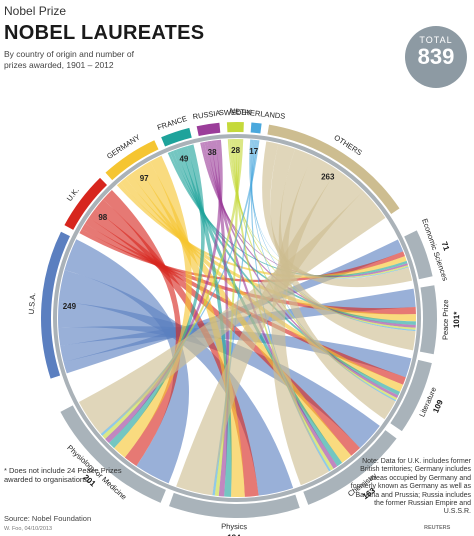 Image resolution: width=474 pixels, height=536 pixels. I want to click on country-value-others: 263, so click(328, 177).